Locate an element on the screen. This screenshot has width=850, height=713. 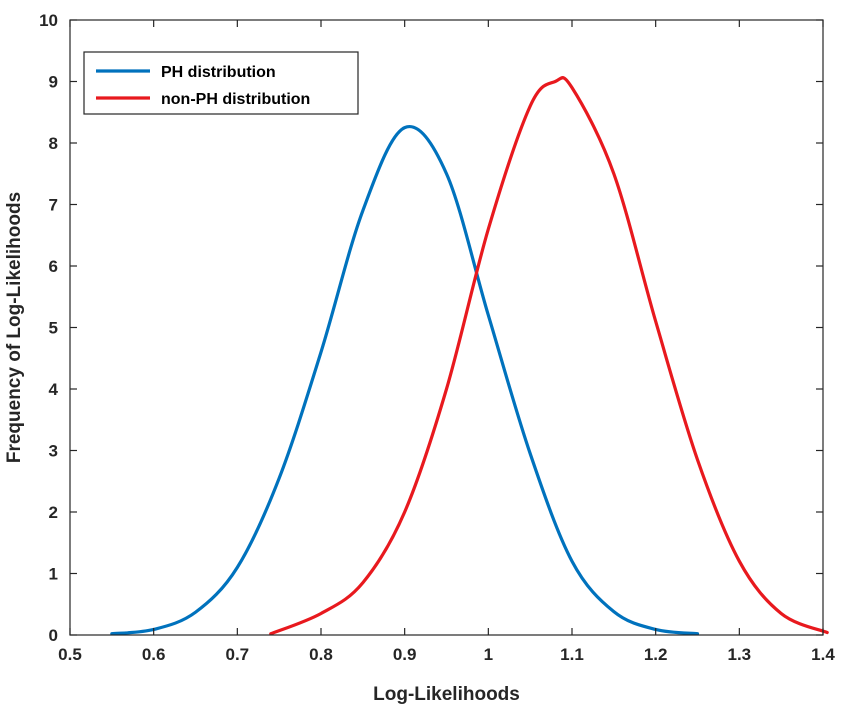
x-axis-title: Log-Likelihoods is located at coordinates (446, 694).